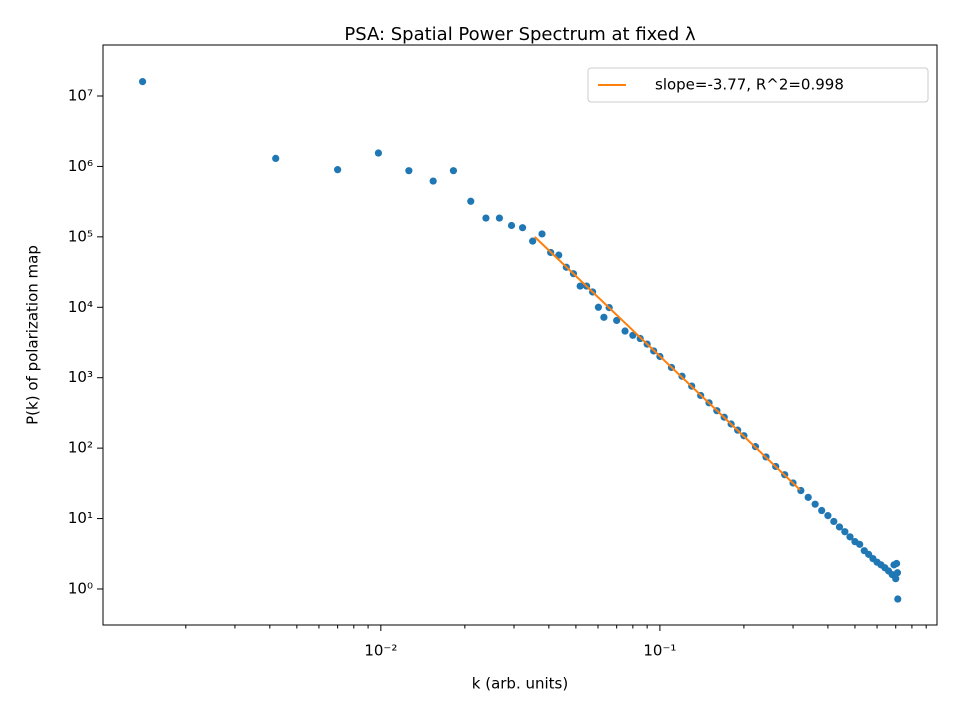 The width and height of the screenshot is (960, 724). What do you see at coordinates (80, 236) in the screenshot?
I see `y-tick-label: 10⁵` at bounding box center [80, 236].